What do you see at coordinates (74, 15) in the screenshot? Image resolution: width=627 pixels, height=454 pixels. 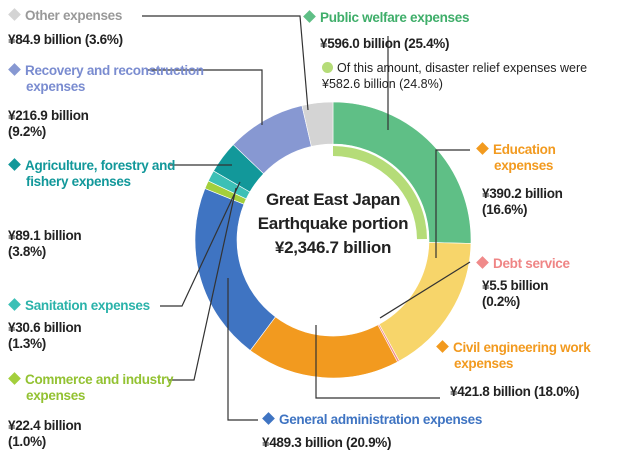 I see `category-name: Other expenses` at bounding box center [74, 15].